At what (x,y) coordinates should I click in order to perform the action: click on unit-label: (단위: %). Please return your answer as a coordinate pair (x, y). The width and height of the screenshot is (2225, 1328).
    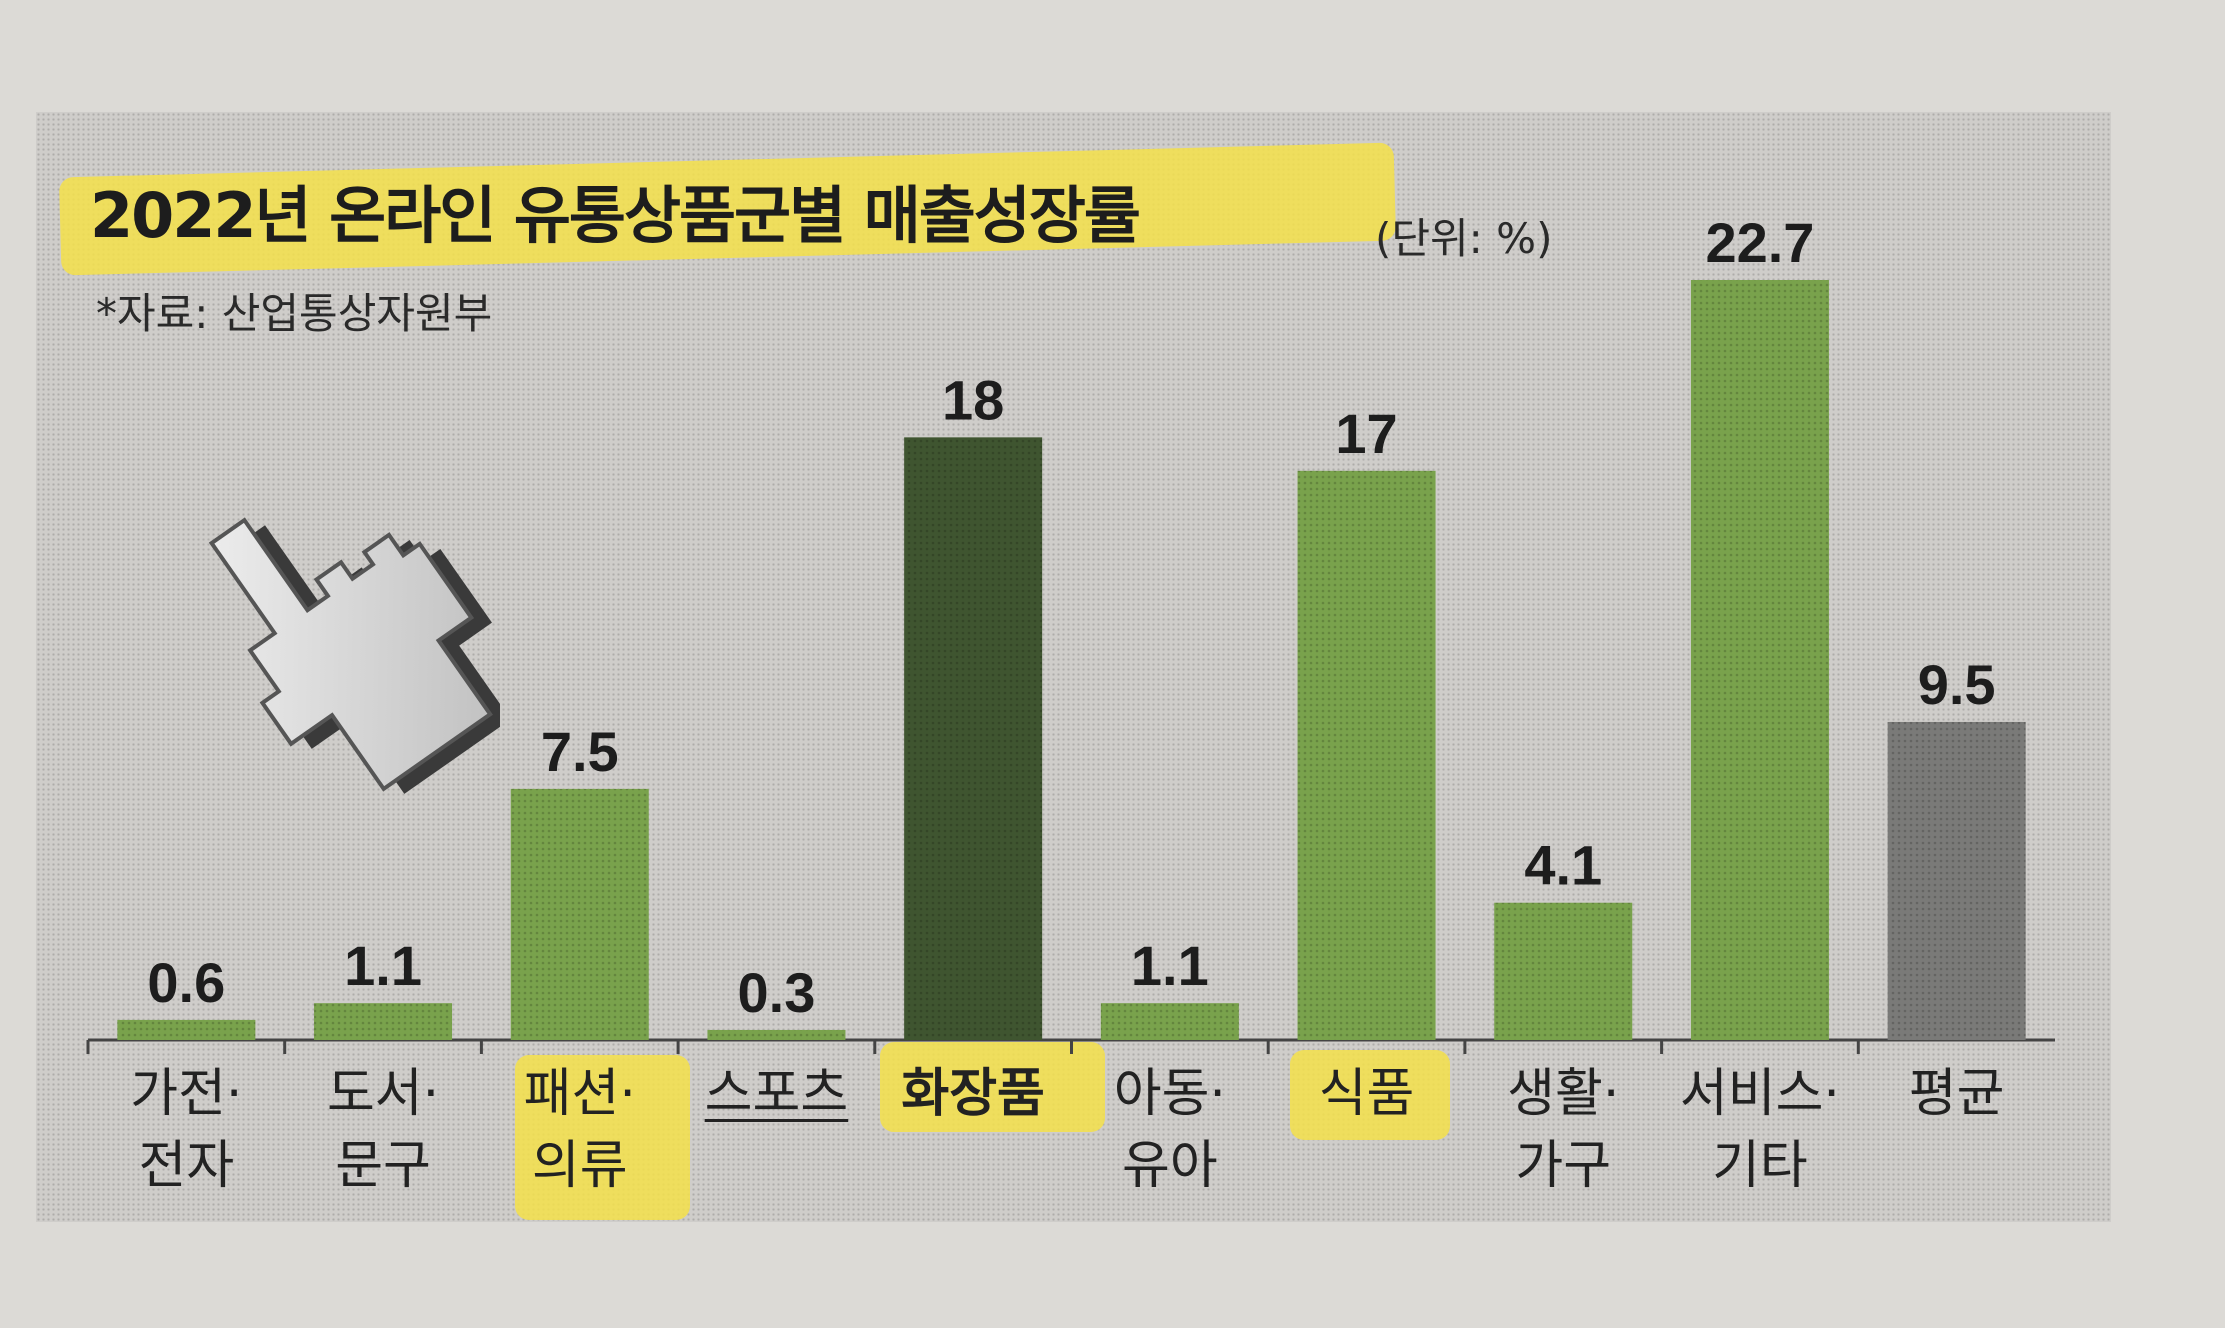
    Looking at the image, I should click on (1464, 238).